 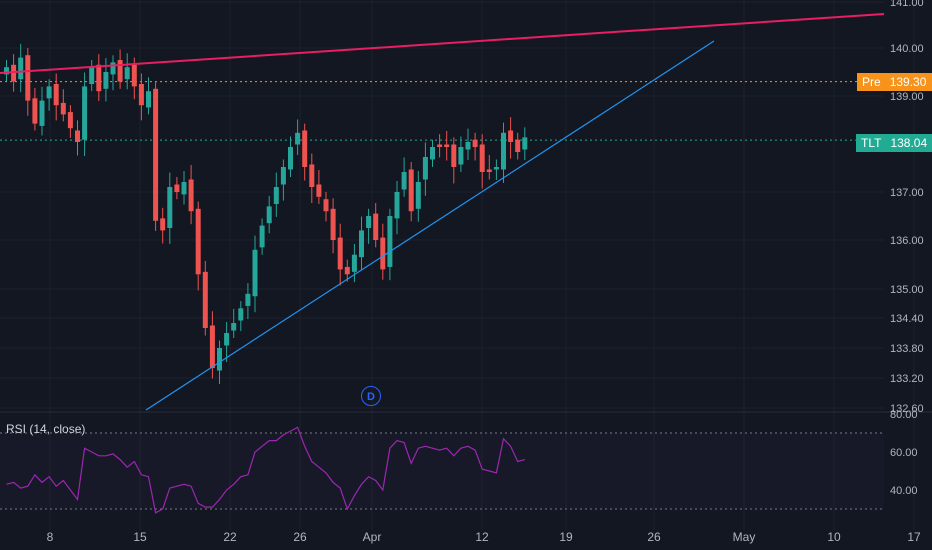 I want to click on time-tick-label: 22, so click(x=230, y=537).